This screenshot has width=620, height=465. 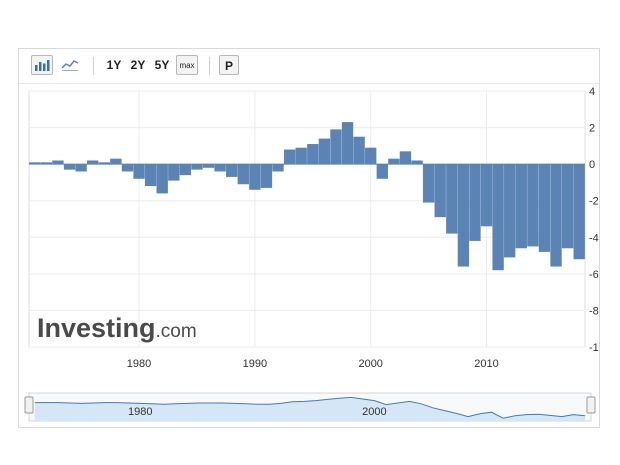 What do you see at coordinates (594, 311) in the screenshot?
I see `y-tick-label: -8` at bounding box center [594, 311].